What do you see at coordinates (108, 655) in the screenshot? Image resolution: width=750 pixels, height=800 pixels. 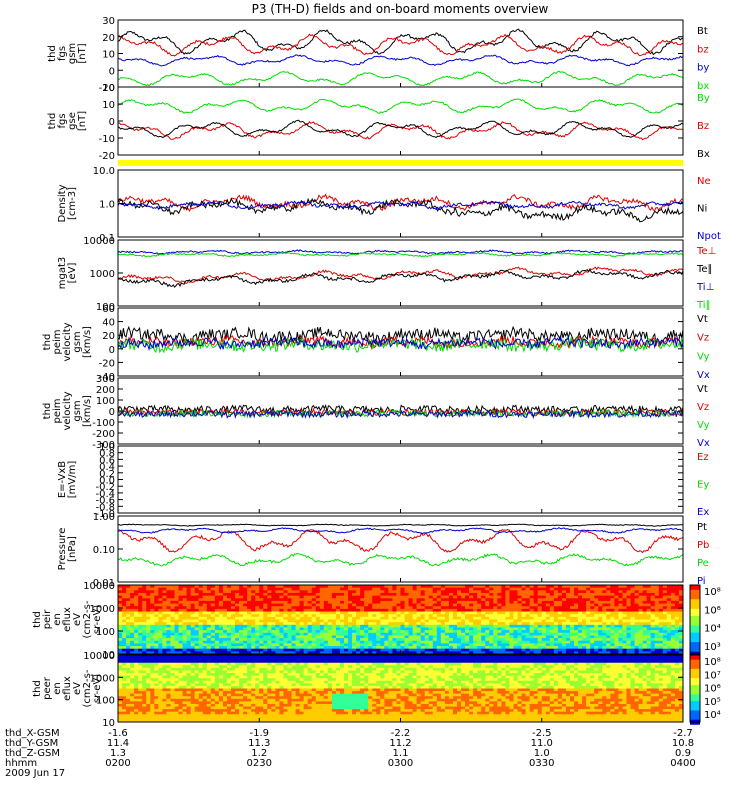 I see `ytick-label: 10` at bounding box center [108, 655].